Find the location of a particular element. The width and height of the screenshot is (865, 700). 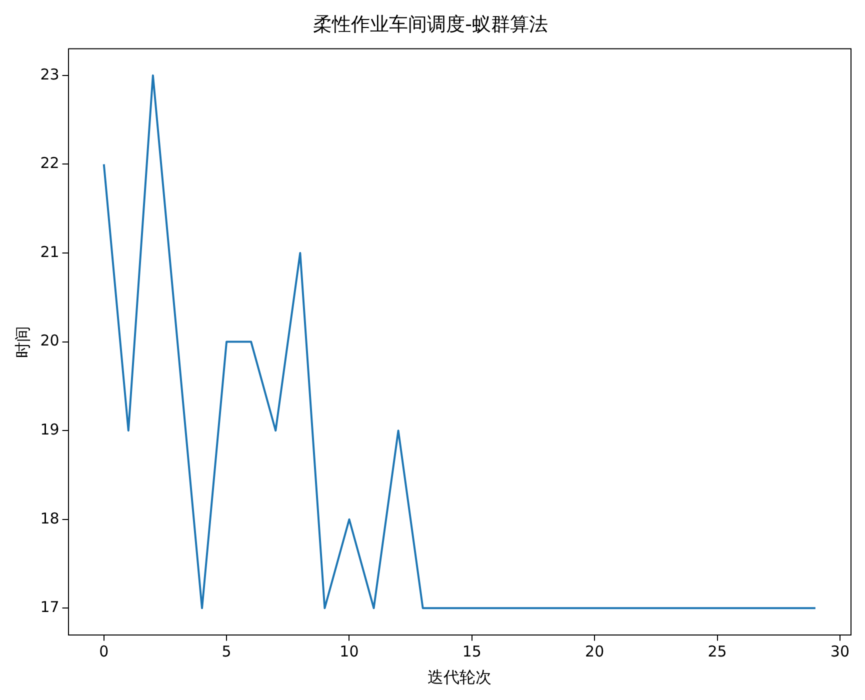

y-tick-label: 17 is located at coordinates (50, 607).